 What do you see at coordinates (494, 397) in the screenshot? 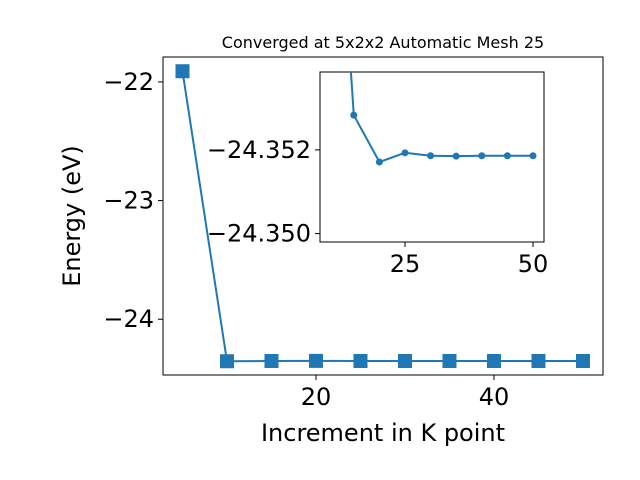
I see `x-tick-label: 40` at bounding box center [494, 397].